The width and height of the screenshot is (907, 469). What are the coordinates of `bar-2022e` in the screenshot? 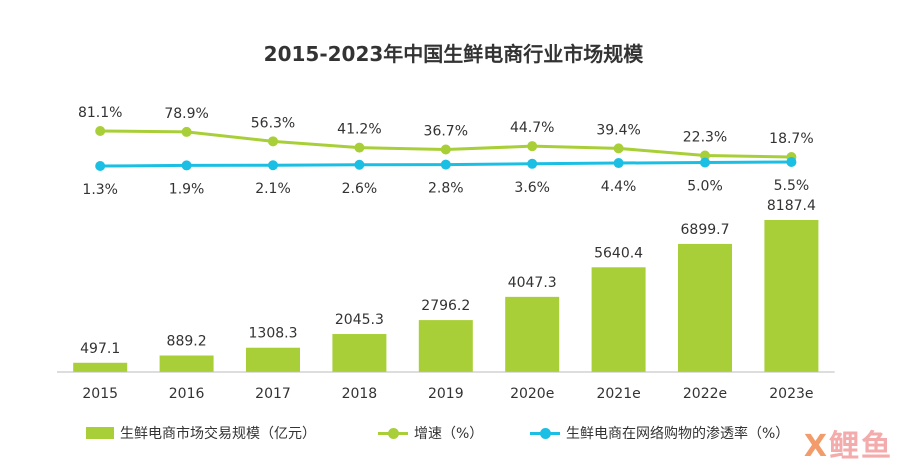 It's located at (705, 307).